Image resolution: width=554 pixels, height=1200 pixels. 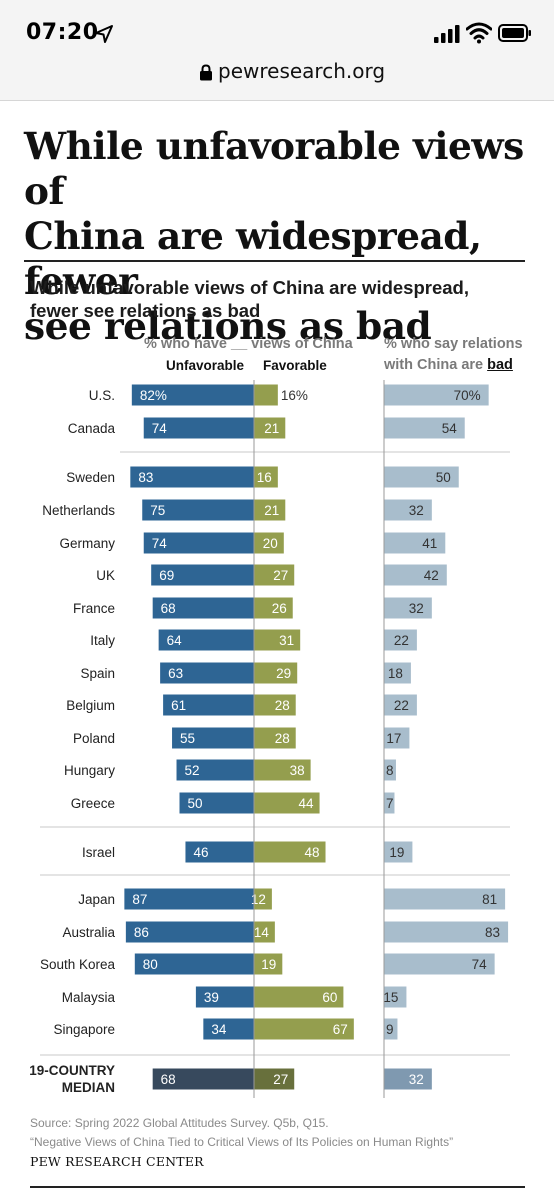 What do you see at coordinates (88, 932) in the screenshot?
I see `country-label: Australia` at bounding box center [88, 932].